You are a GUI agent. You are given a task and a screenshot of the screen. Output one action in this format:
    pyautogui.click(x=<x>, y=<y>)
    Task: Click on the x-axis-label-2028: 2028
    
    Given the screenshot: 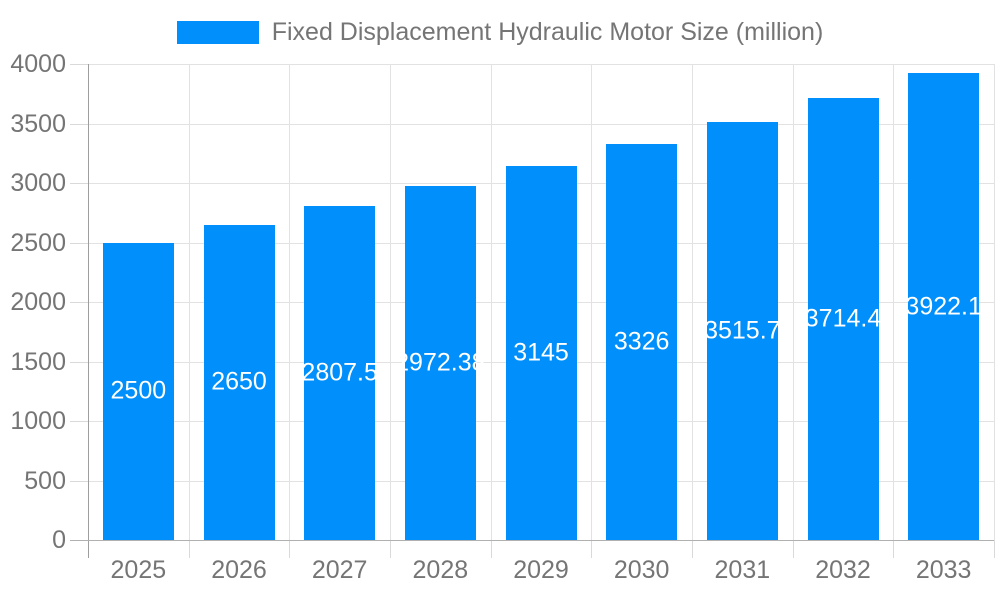 What is the action you would take?
    pyautogui.click(x=440, y=570)
    